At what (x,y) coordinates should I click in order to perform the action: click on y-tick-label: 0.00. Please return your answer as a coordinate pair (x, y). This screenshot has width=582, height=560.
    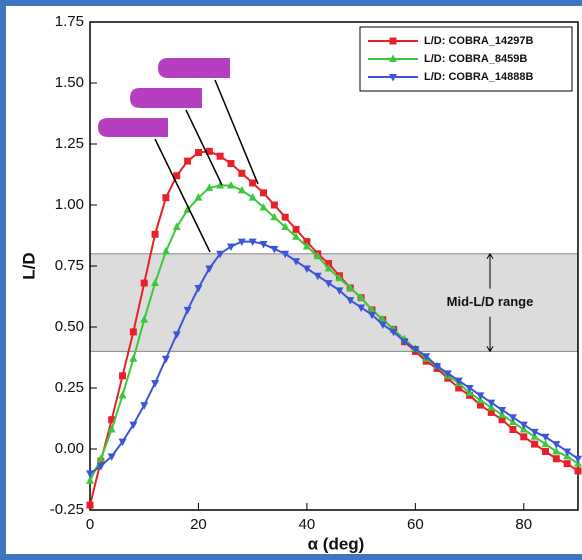
    Looking at the image, I should click on (69, 448).